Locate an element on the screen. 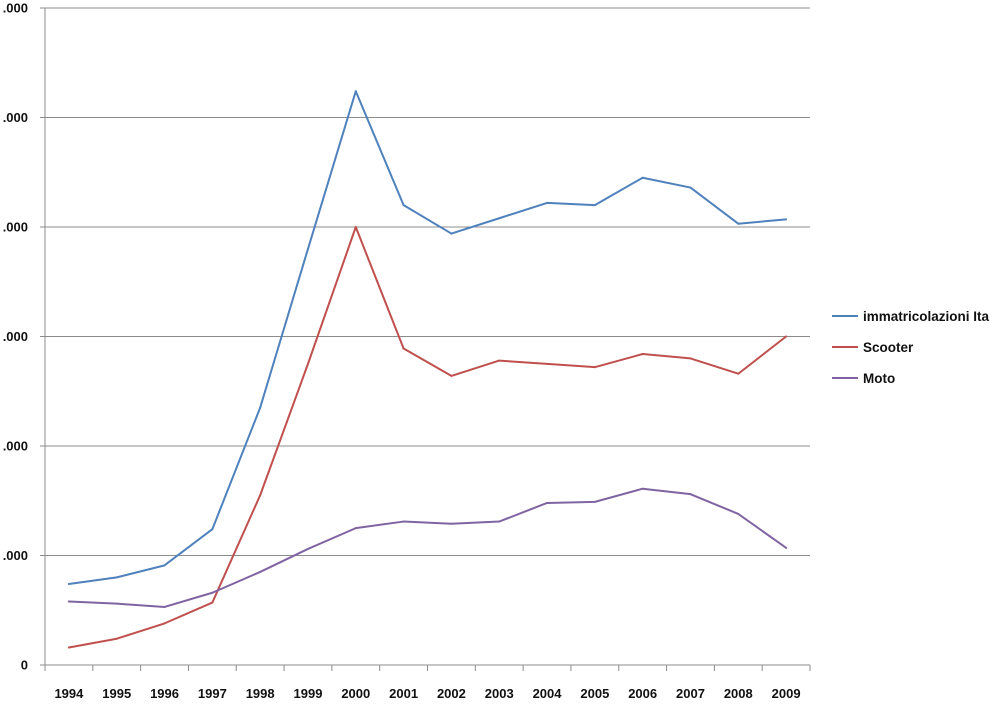 The height and width of the screenshot is (705, 1000). data-point-immatricolazioni-ita-2007 is located at coordinates (690, 187).